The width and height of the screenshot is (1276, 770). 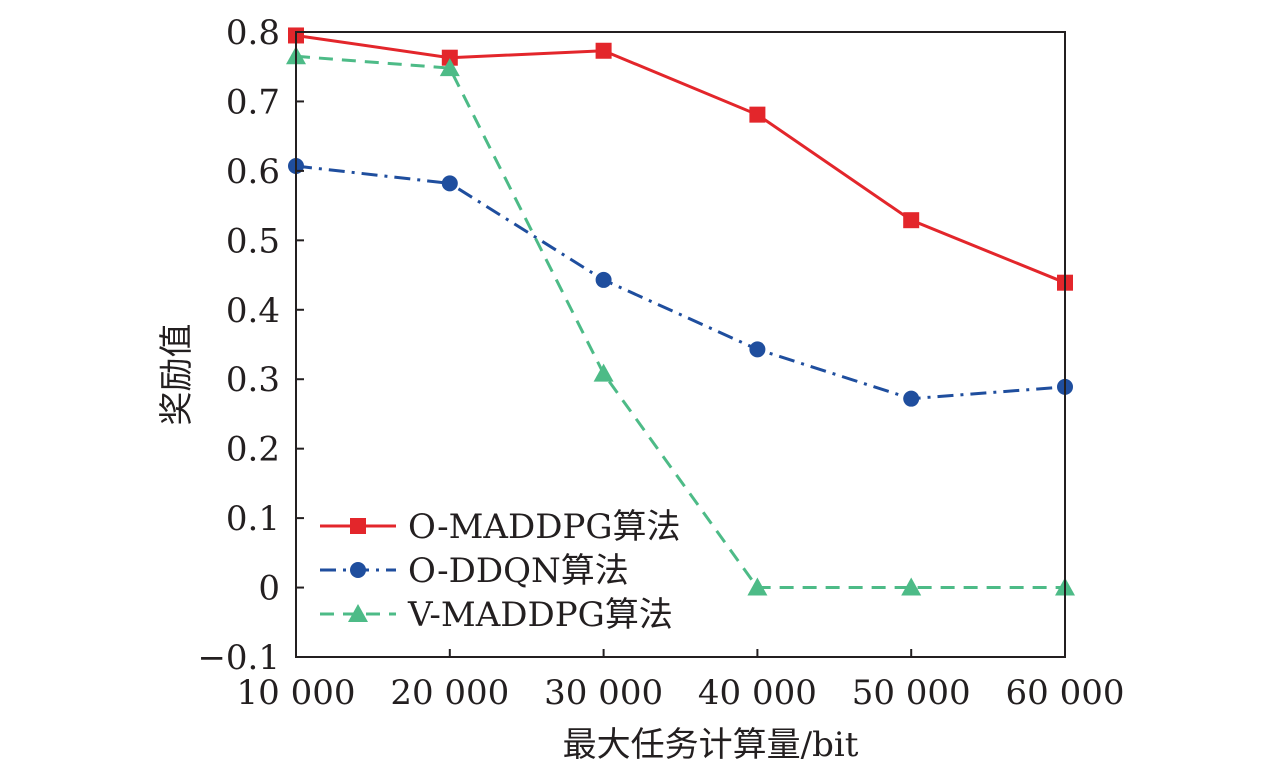 What do you see at coordinates (253, 380) in the screenshot?
I see `y-tick-label: 0.3` at bounding box center [253, 380].